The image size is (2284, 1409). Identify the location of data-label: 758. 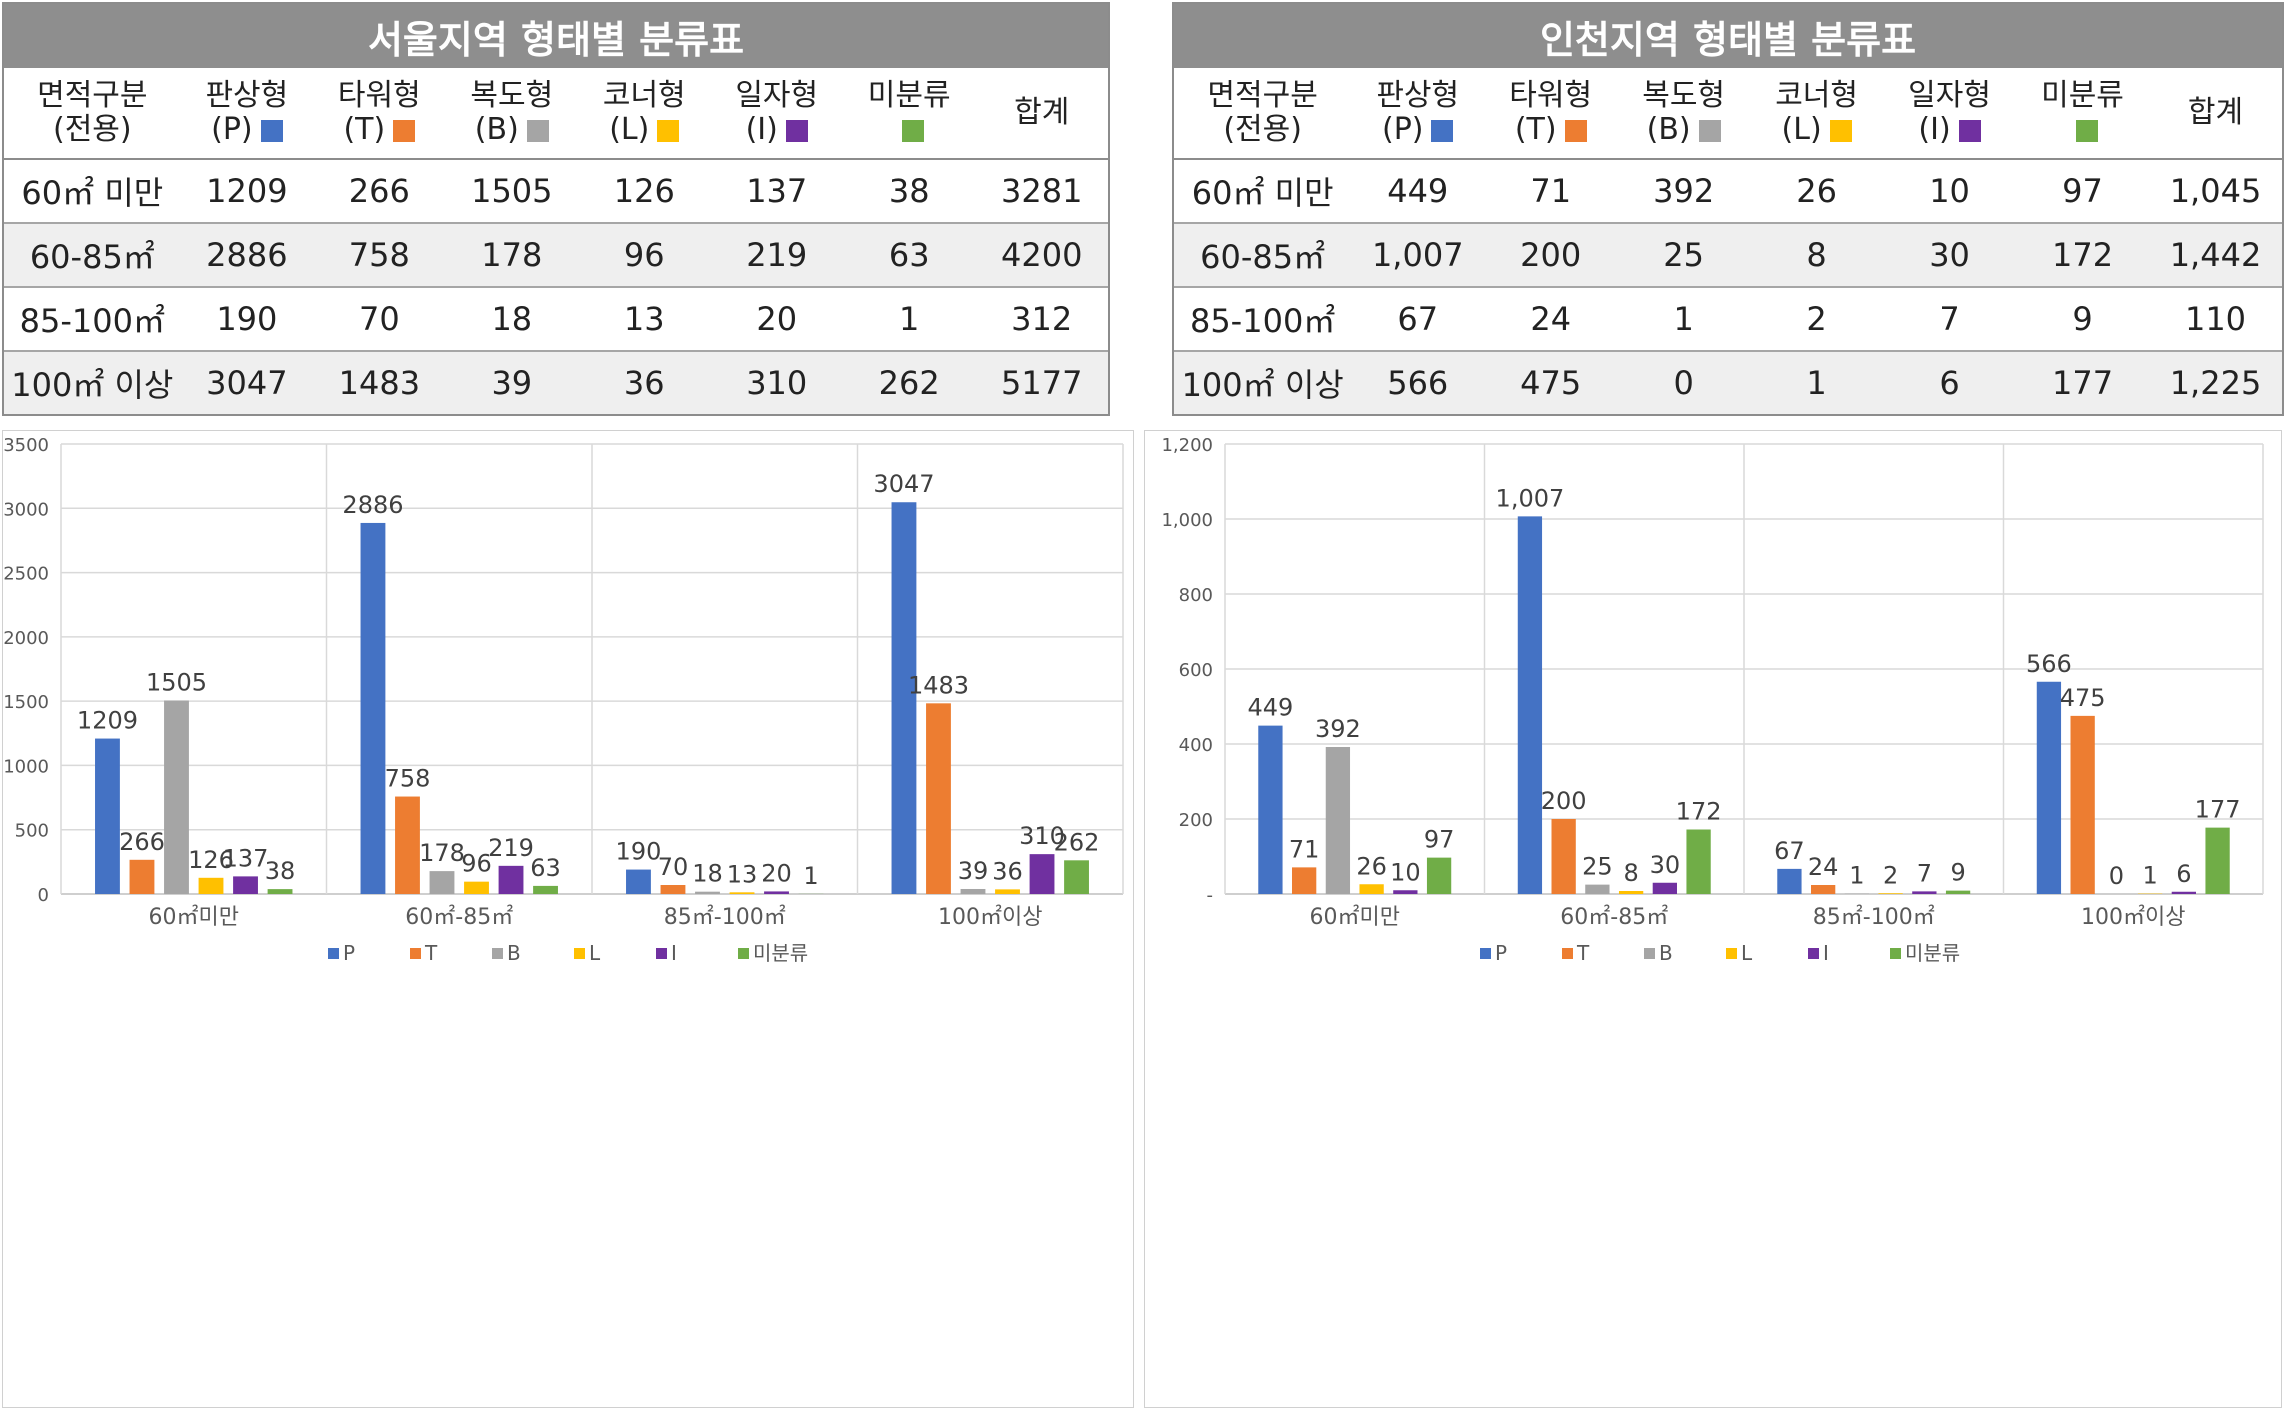
(408, 779).